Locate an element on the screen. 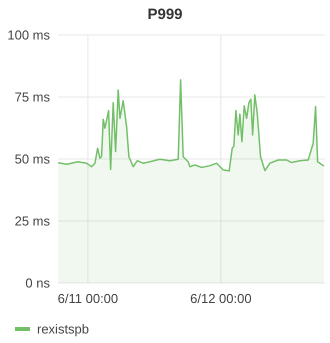 This screenshot has width=330, height=343. x-tick-label: 6/12 00:00 is located at coordinates (221, 298).